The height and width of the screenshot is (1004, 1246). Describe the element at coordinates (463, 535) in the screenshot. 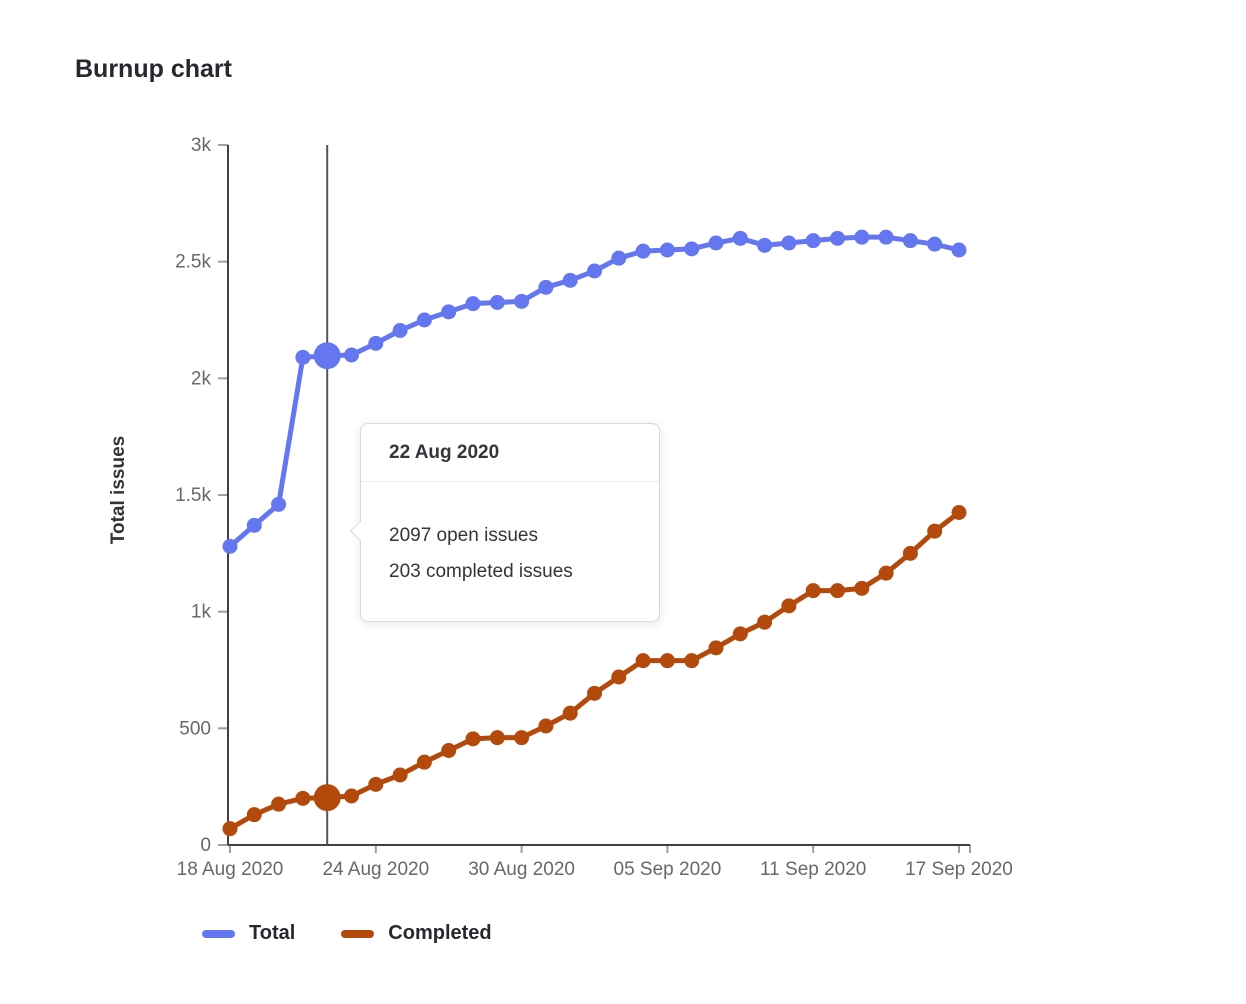

I see `tooltip-open-issues: 2097 open issues` at that location.